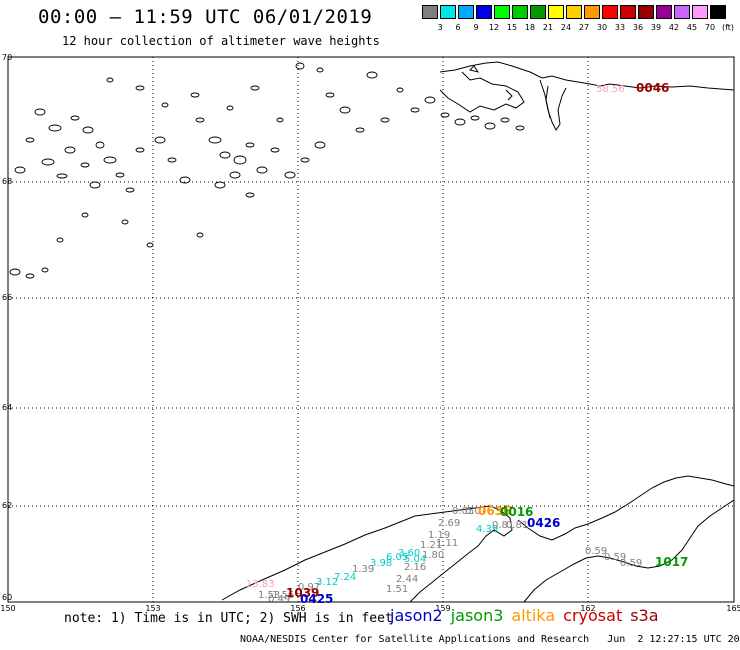  What do you see at coordinates (309, 587) in the screenshot?
I see `wave-height-value: 0.97` at bounding box center [309, 587].